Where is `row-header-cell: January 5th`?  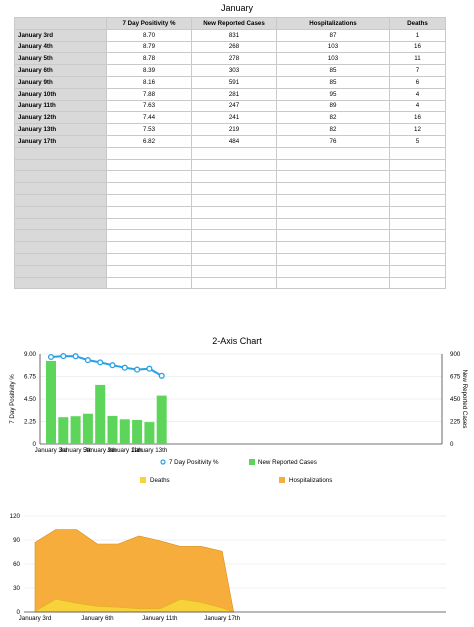 row-header-cell: January 5th is located at coordinates (60, 59).